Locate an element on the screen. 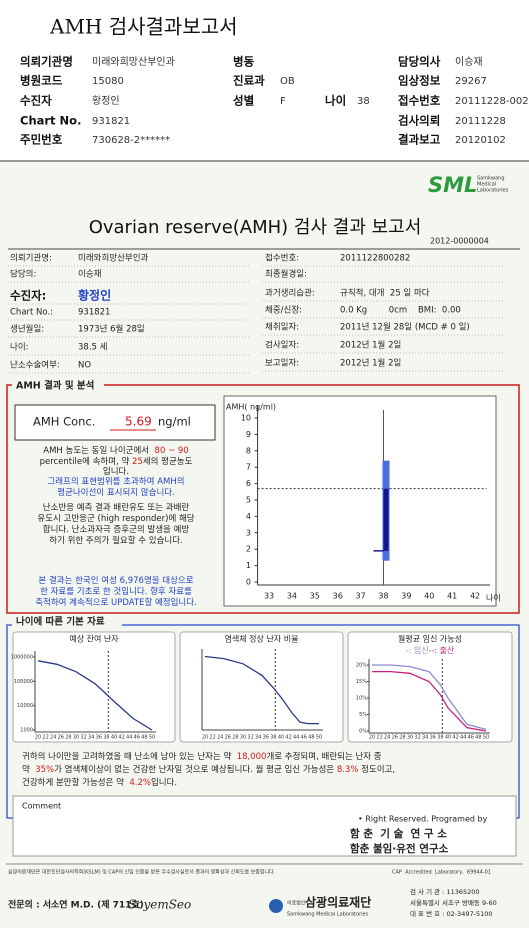  patient-label: Chart No.: is located at coordinates (31, 313).